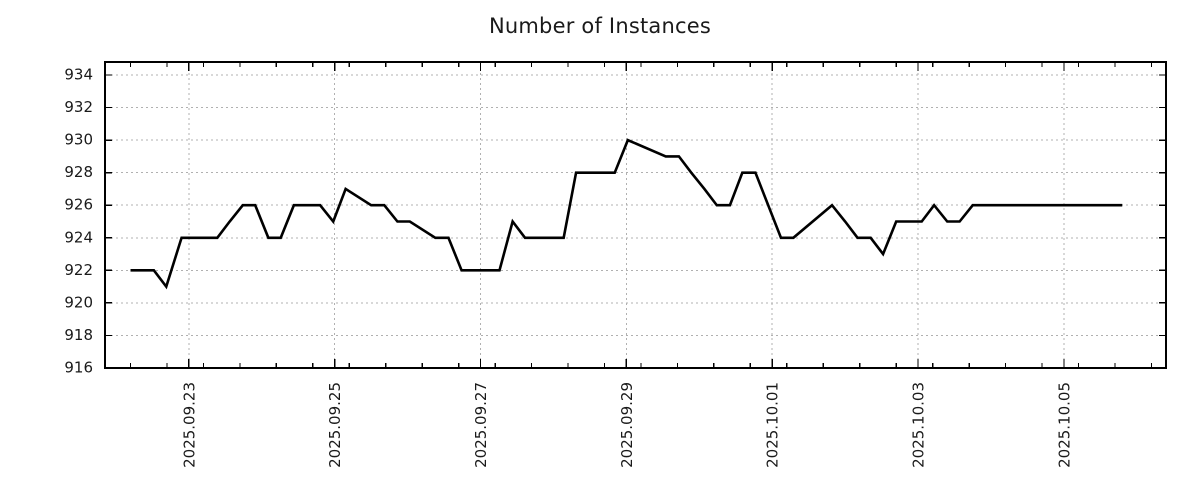  I want to click on y-axis-tick-label: 924, so click(78, 237).